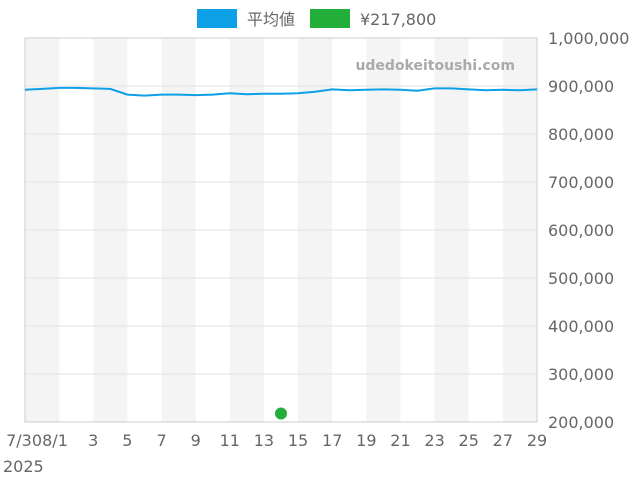 Image resolution: width=640 pixels, height=480 pixels. I want to click on x-tick-label: 9, so click(196, 440).